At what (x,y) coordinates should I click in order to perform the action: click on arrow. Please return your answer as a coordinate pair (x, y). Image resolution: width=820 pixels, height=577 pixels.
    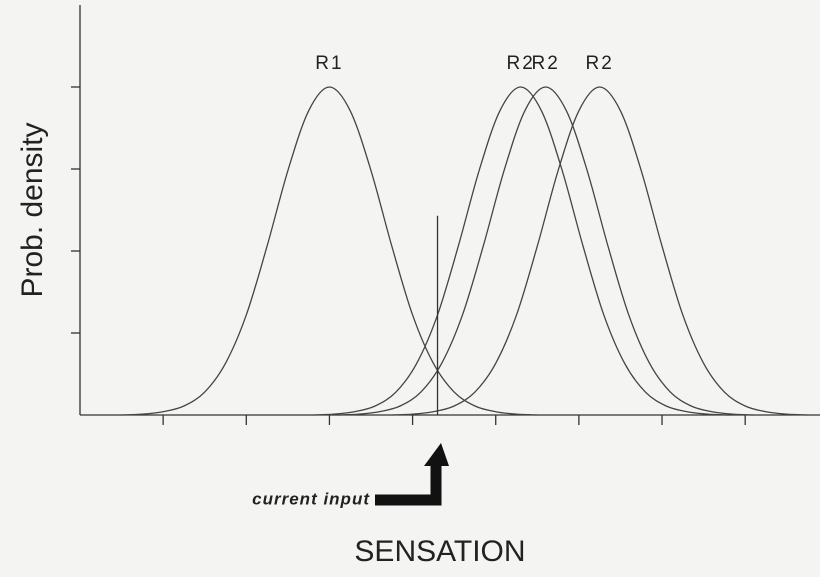
    Looking at the image, I should click on (408, 484).